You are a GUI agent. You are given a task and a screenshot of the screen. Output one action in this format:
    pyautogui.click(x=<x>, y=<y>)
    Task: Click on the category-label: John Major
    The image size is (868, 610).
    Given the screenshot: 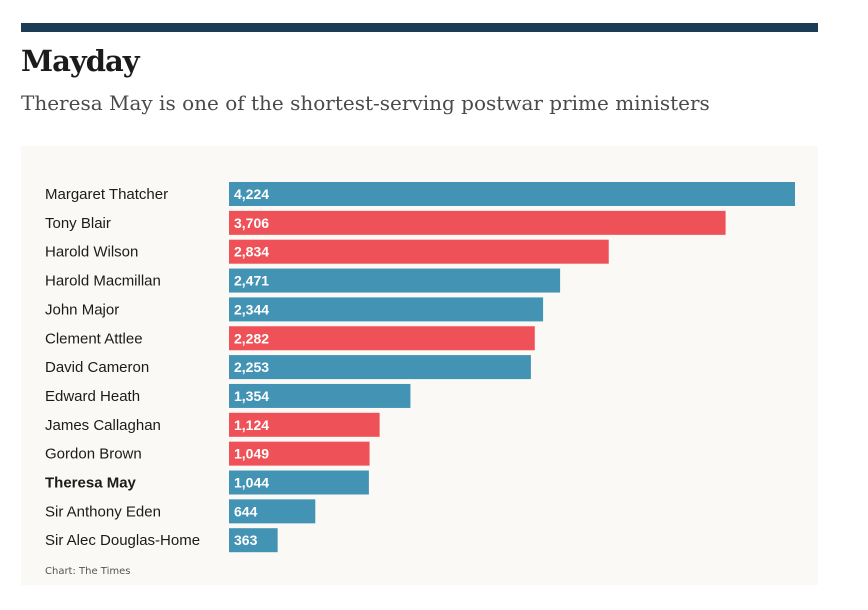 What is the action you would take?
    pyautogui.click(x=82, y=309)
    